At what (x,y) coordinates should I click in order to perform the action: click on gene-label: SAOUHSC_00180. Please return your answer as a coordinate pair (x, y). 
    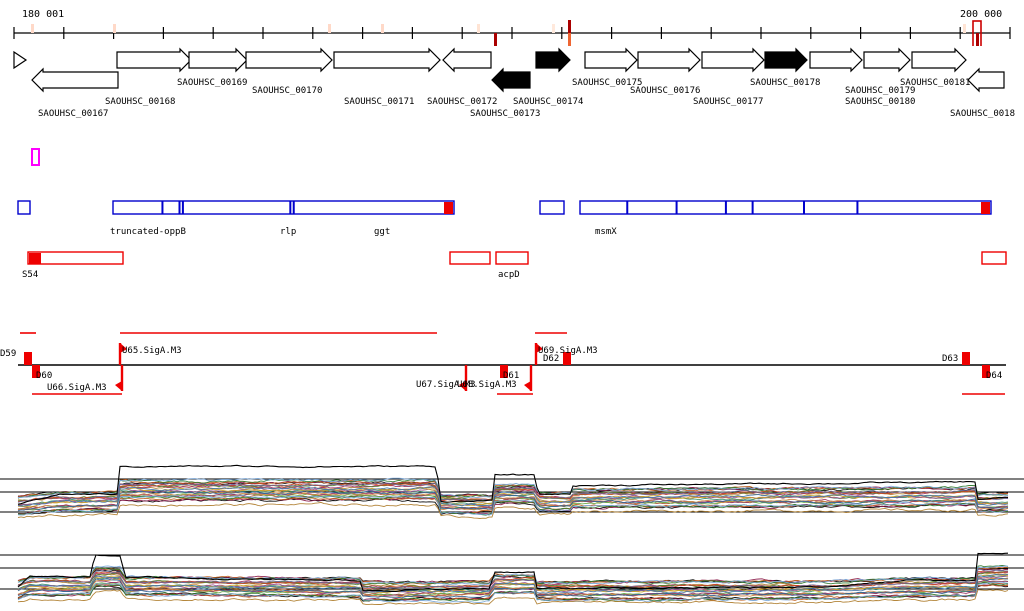
    Looking at the image, I should click on (880, 102).